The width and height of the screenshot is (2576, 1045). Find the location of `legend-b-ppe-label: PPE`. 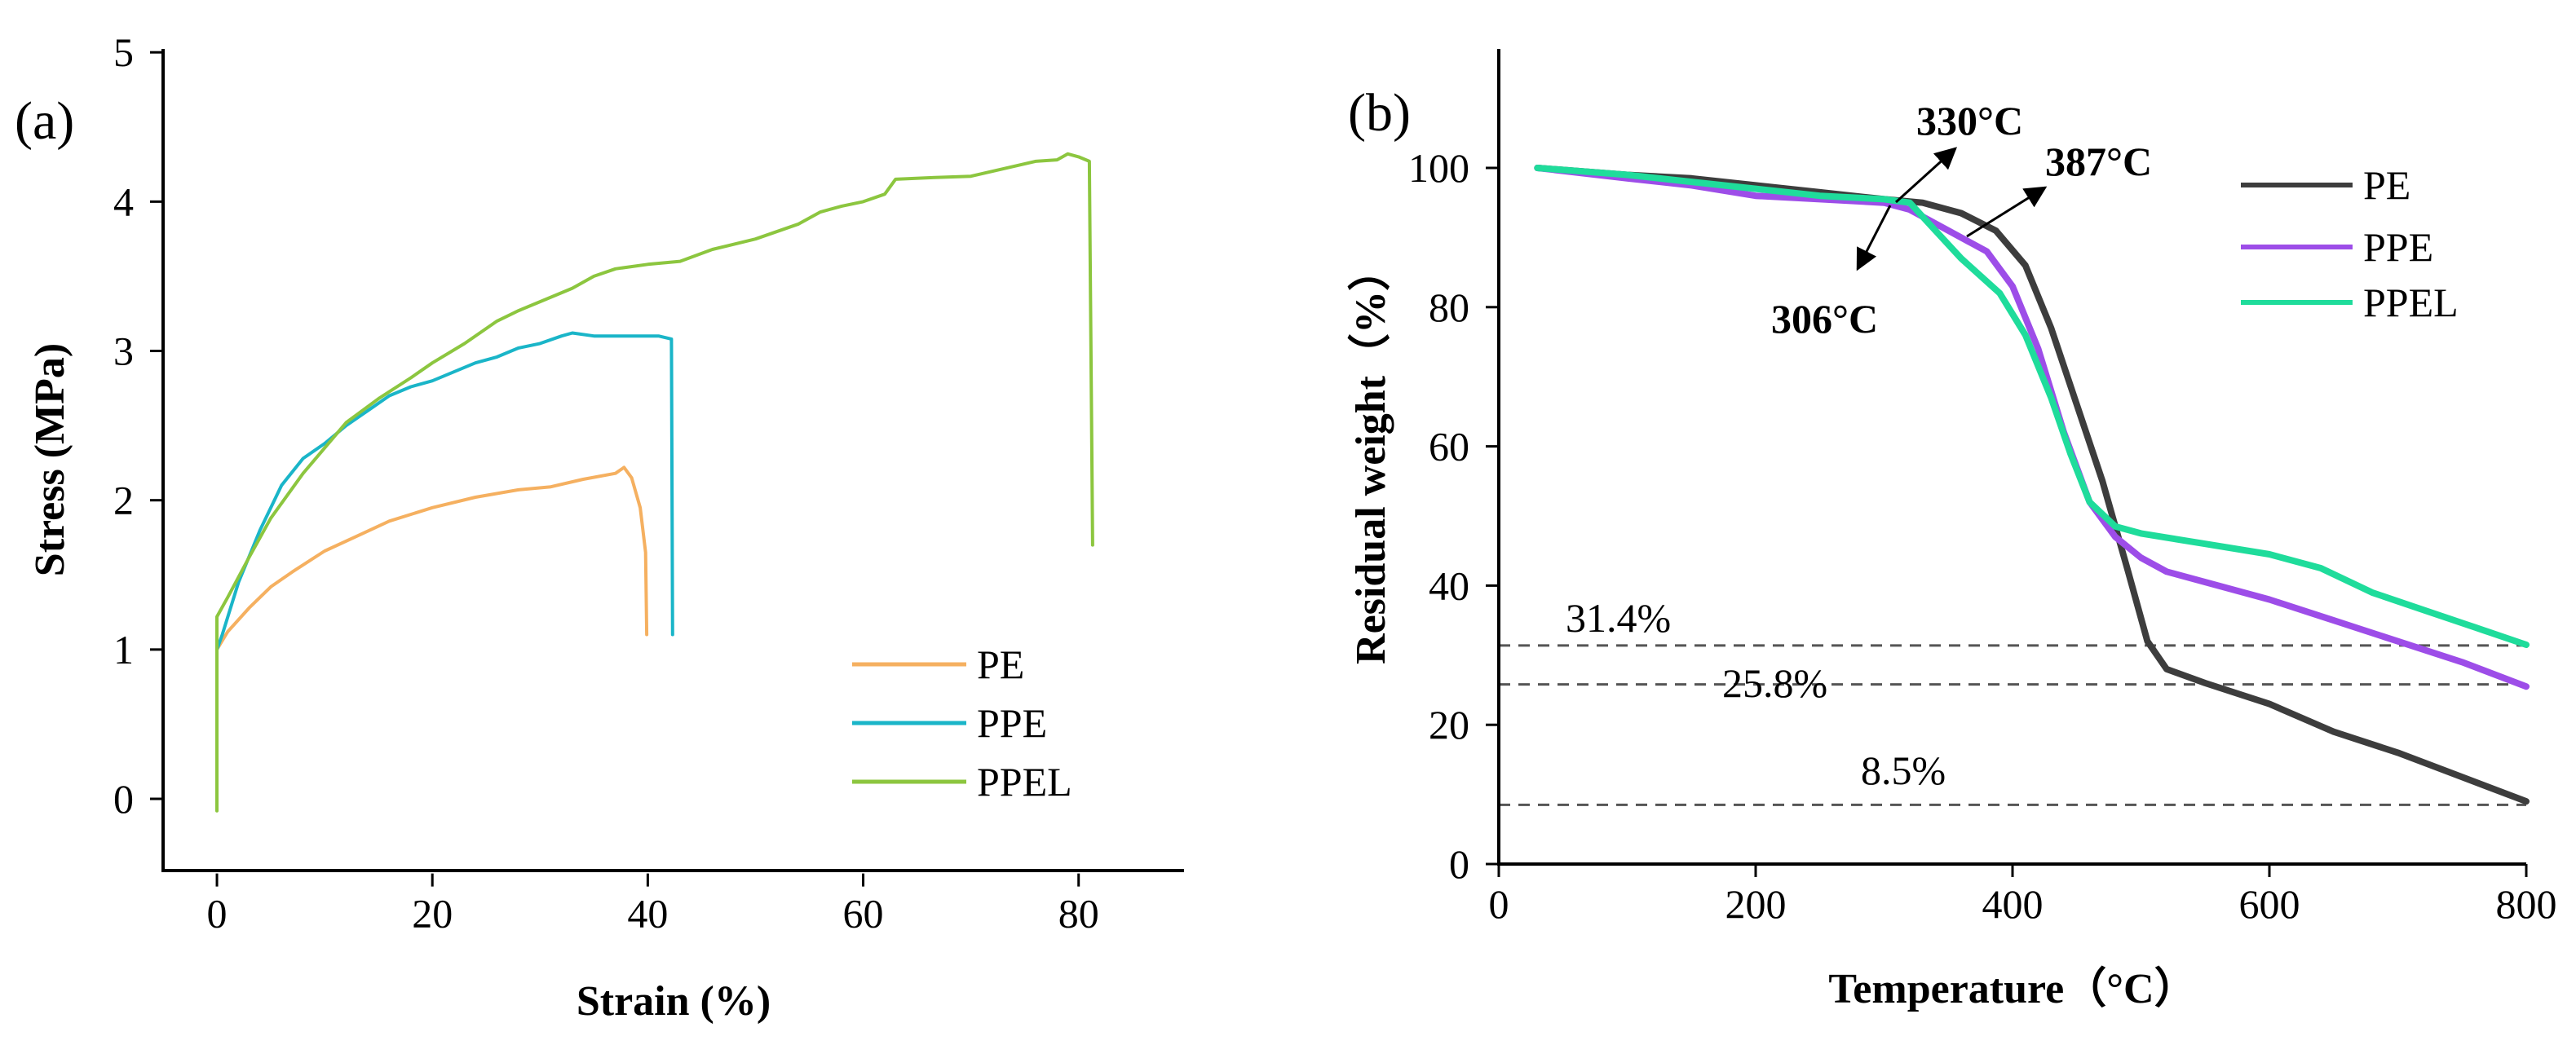

legend-b-ppe-label: PPE is located at coordinates (2398, 247).